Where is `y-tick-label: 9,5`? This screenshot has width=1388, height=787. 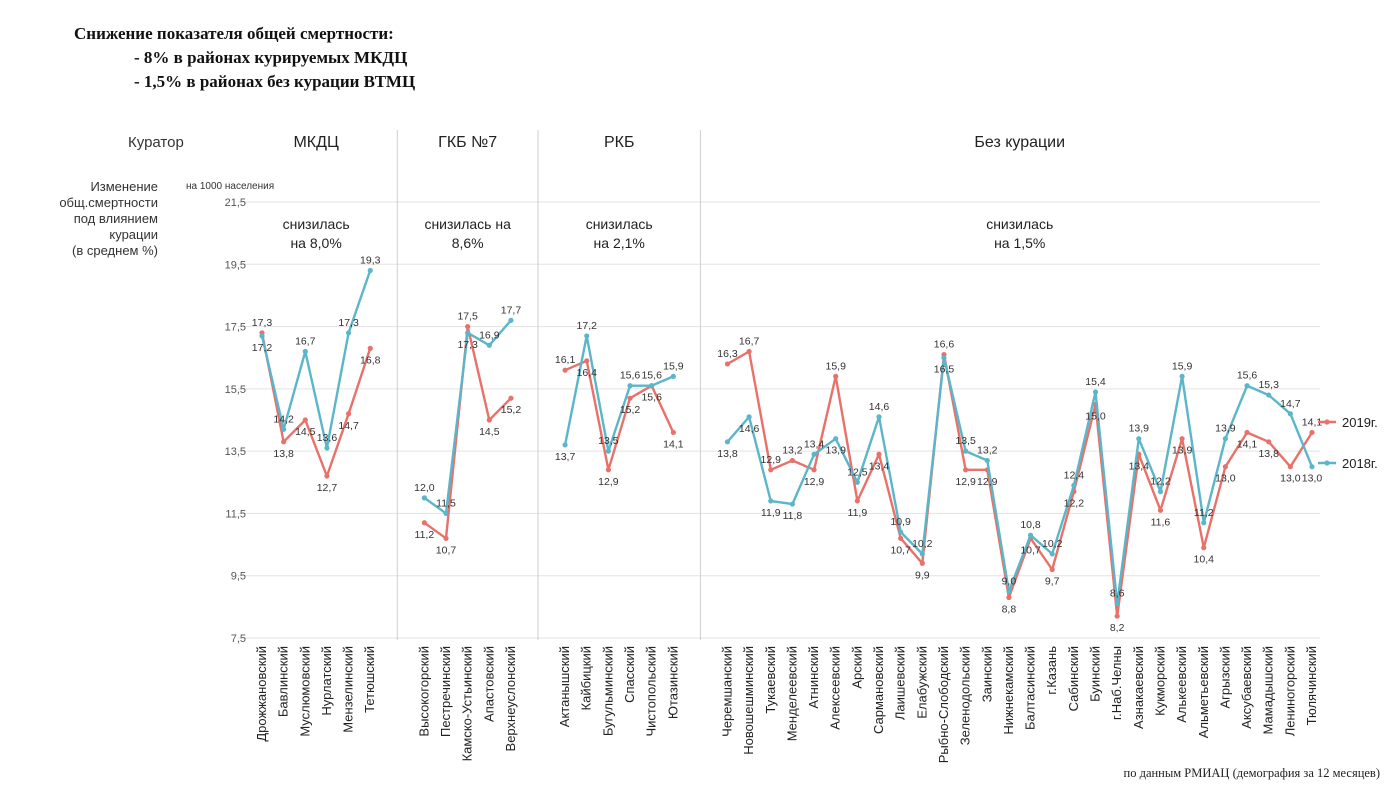
y-tick-label: 9,5 is located at coordinates (238, 577).